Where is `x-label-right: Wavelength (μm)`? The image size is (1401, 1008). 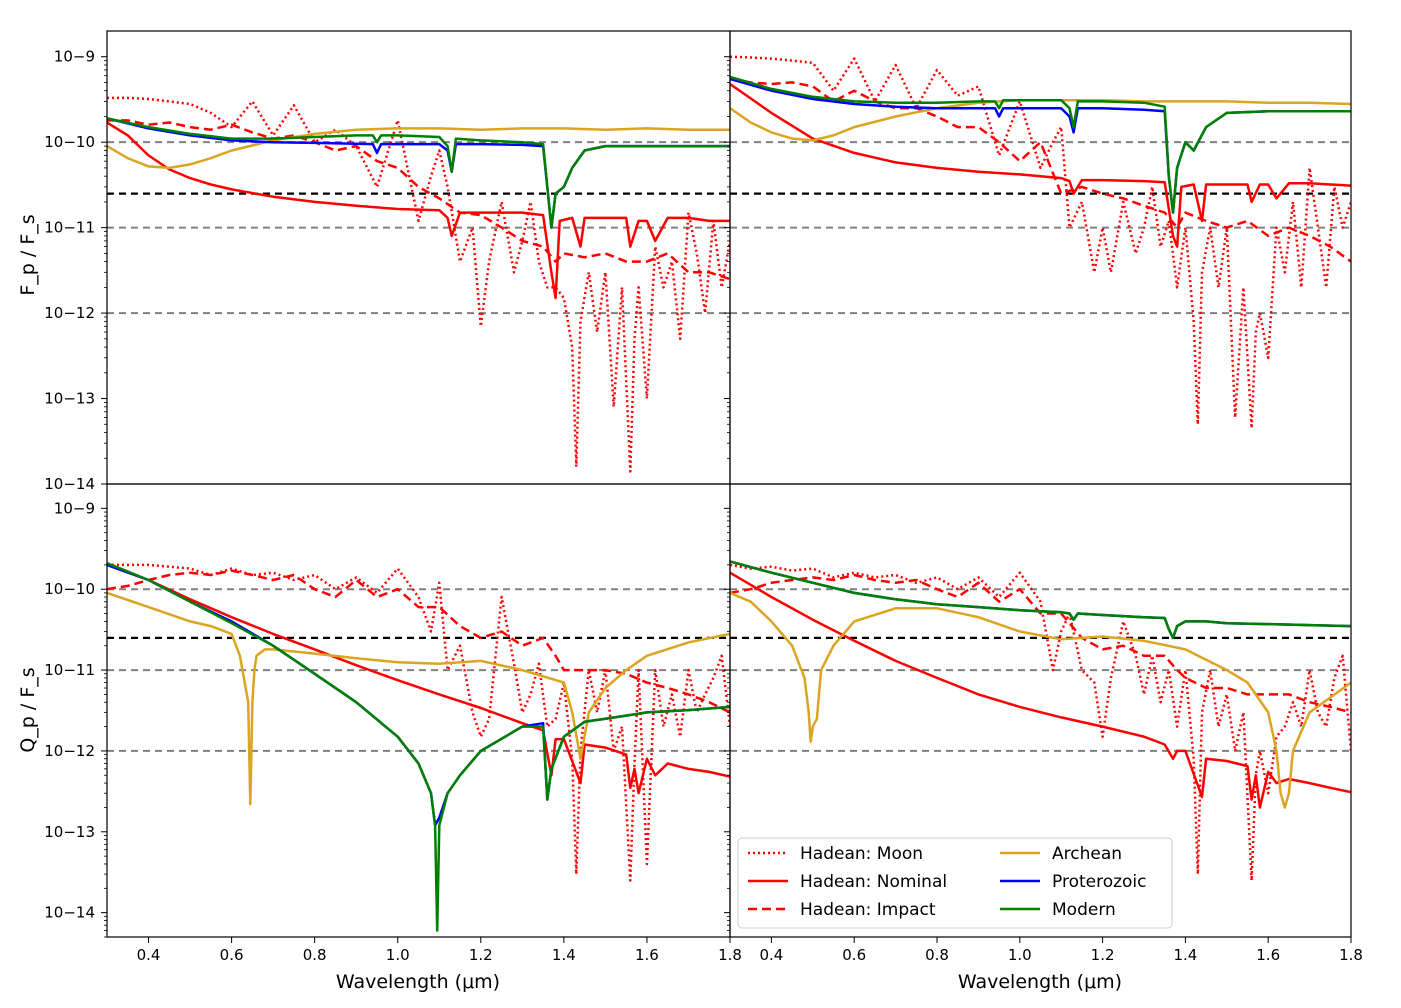
x-label-right: Wavelength (μm) is located at coordinates (1040, 982).